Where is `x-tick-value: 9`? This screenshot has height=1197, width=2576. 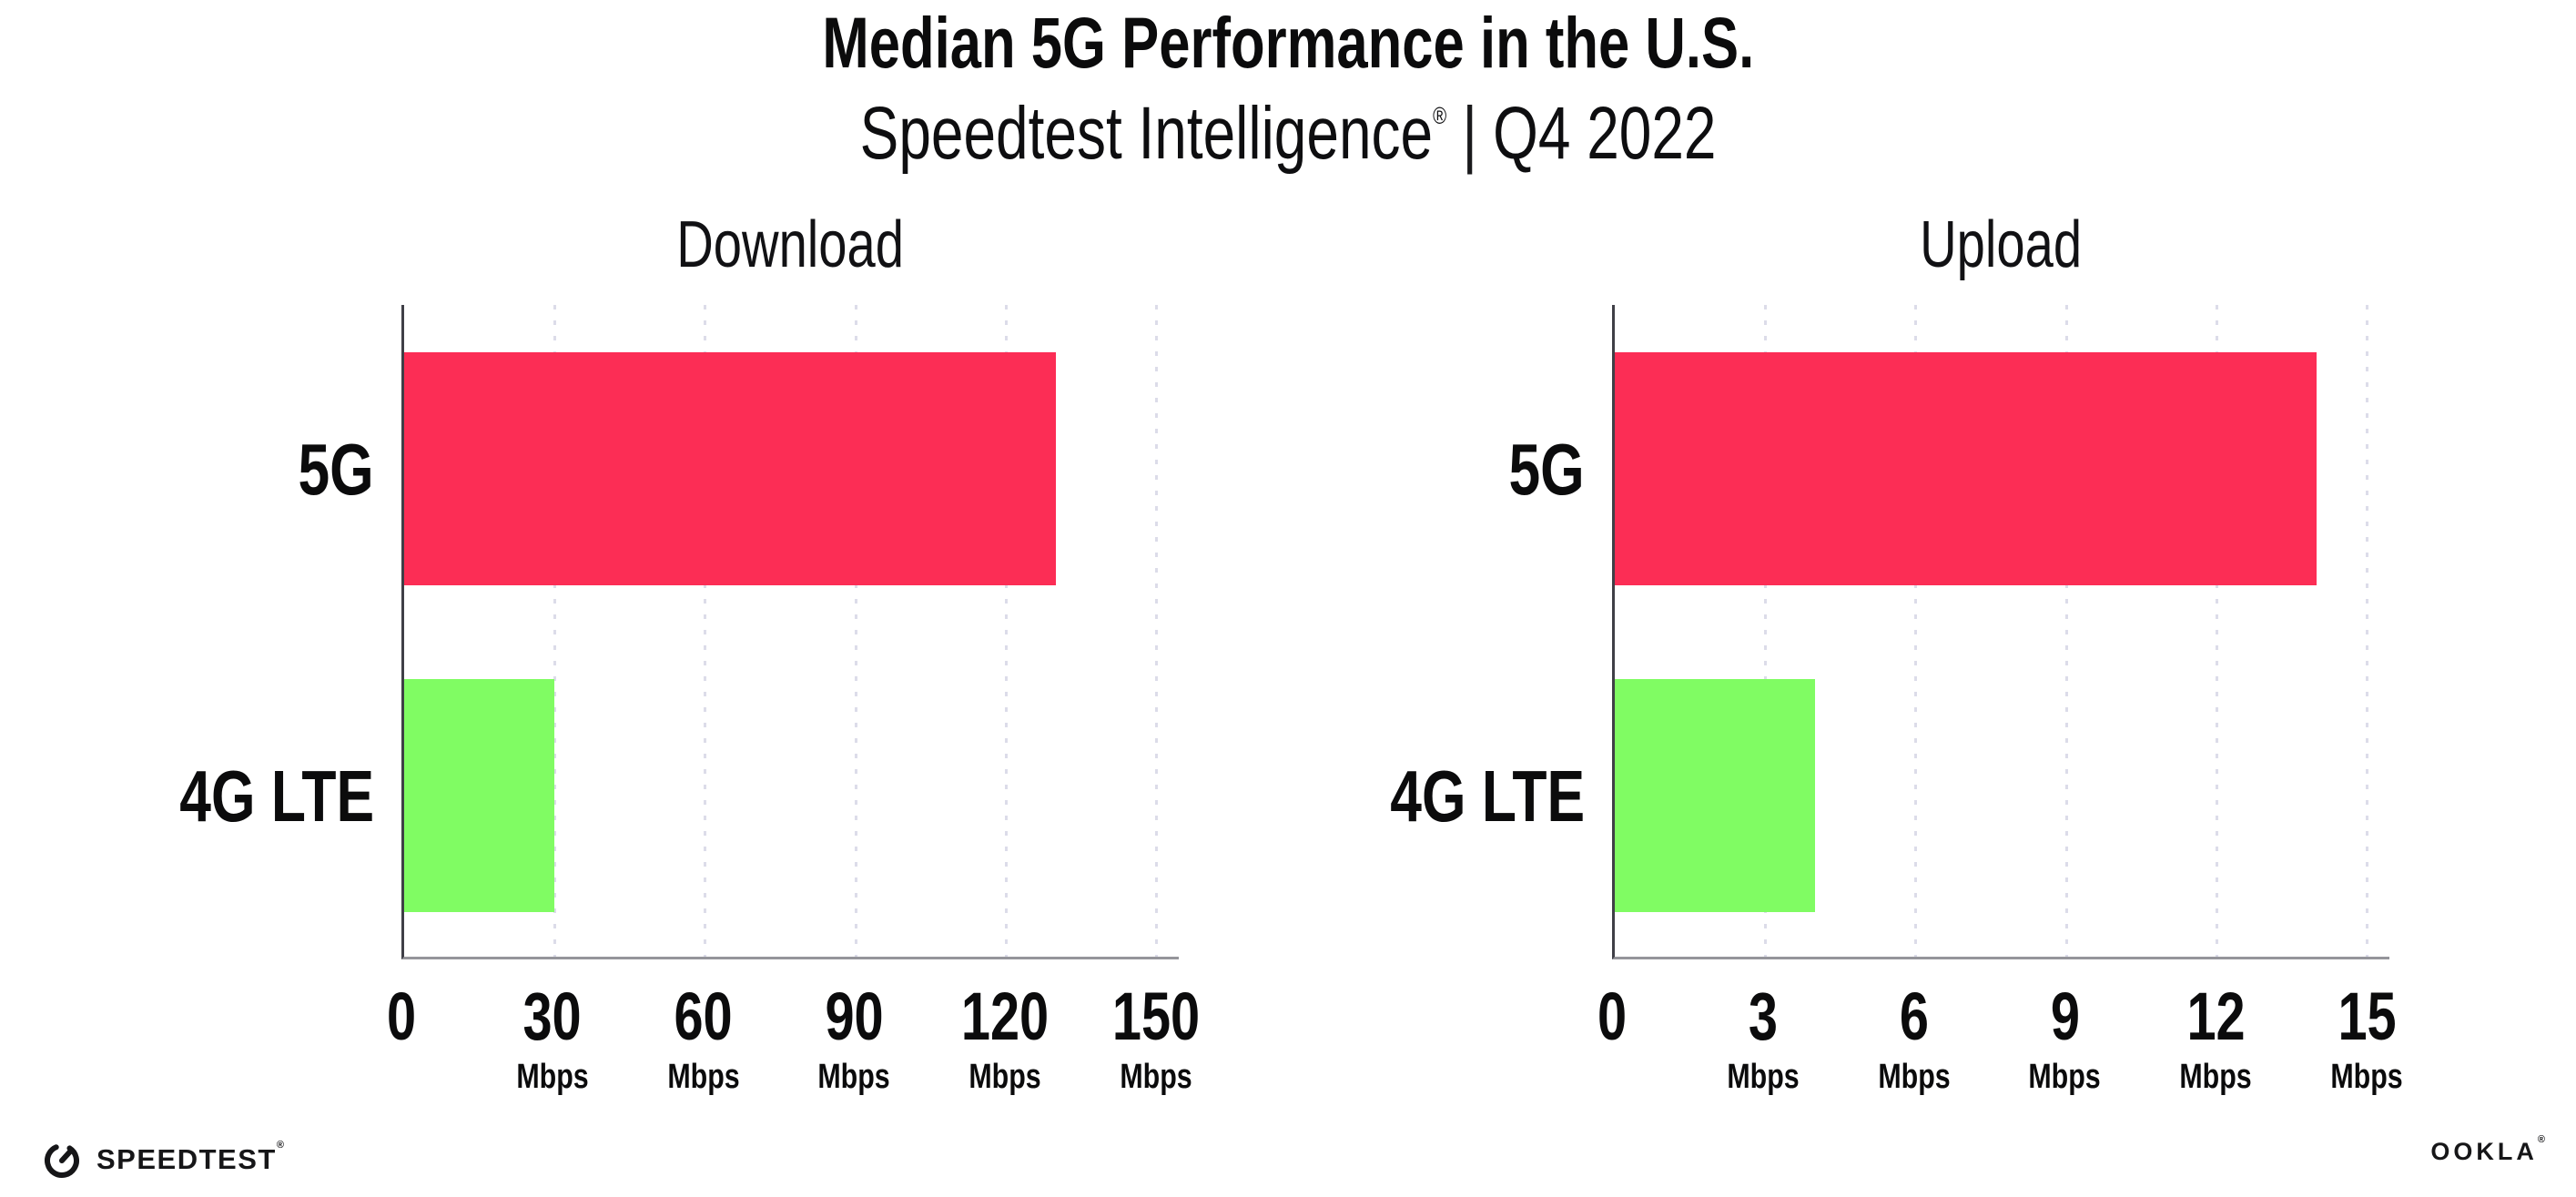
x-tick-value: 9 is located at coordinates (2065, 1017).